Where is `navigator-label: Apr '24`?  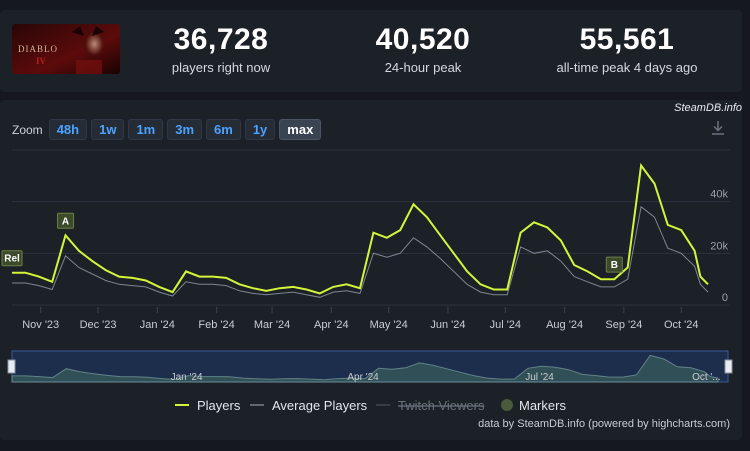
navigator-label: Apr '24 is located at coordinates (363, 377).